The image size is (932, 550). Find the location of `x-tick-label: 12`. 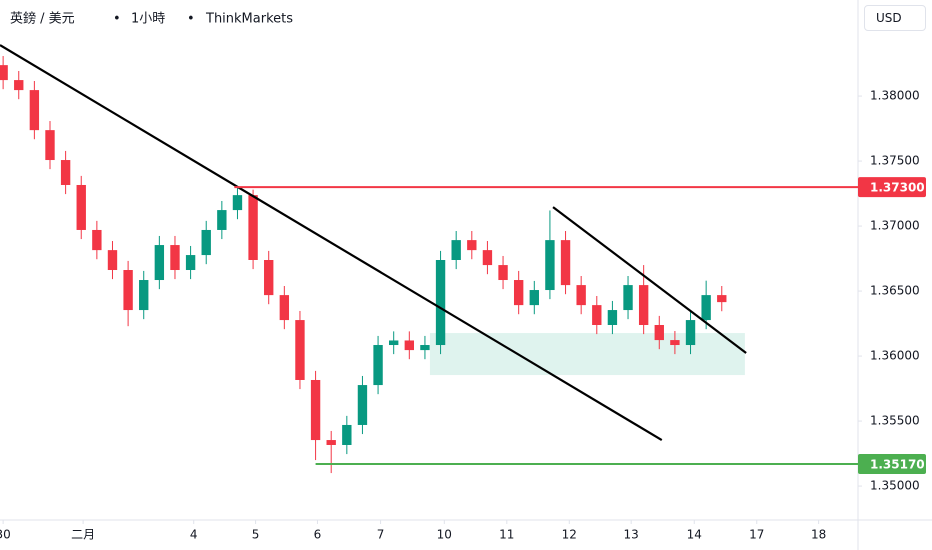

x-tick-label: 12 is located at coordinates (569, 535).